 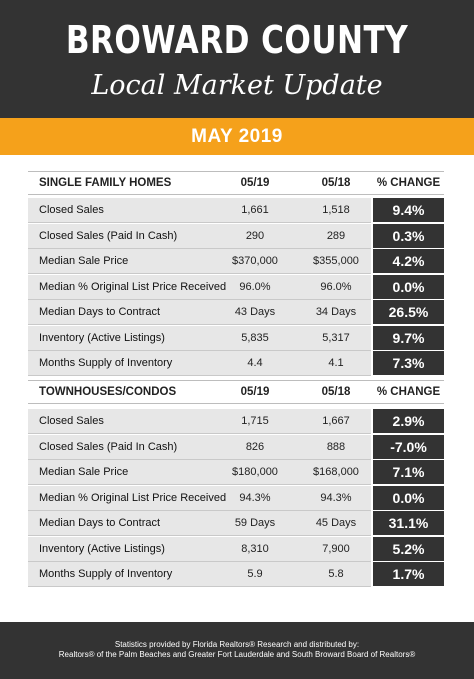 I want to click on page-title: BROWARD COUNTY, so click(x=237, y=40).